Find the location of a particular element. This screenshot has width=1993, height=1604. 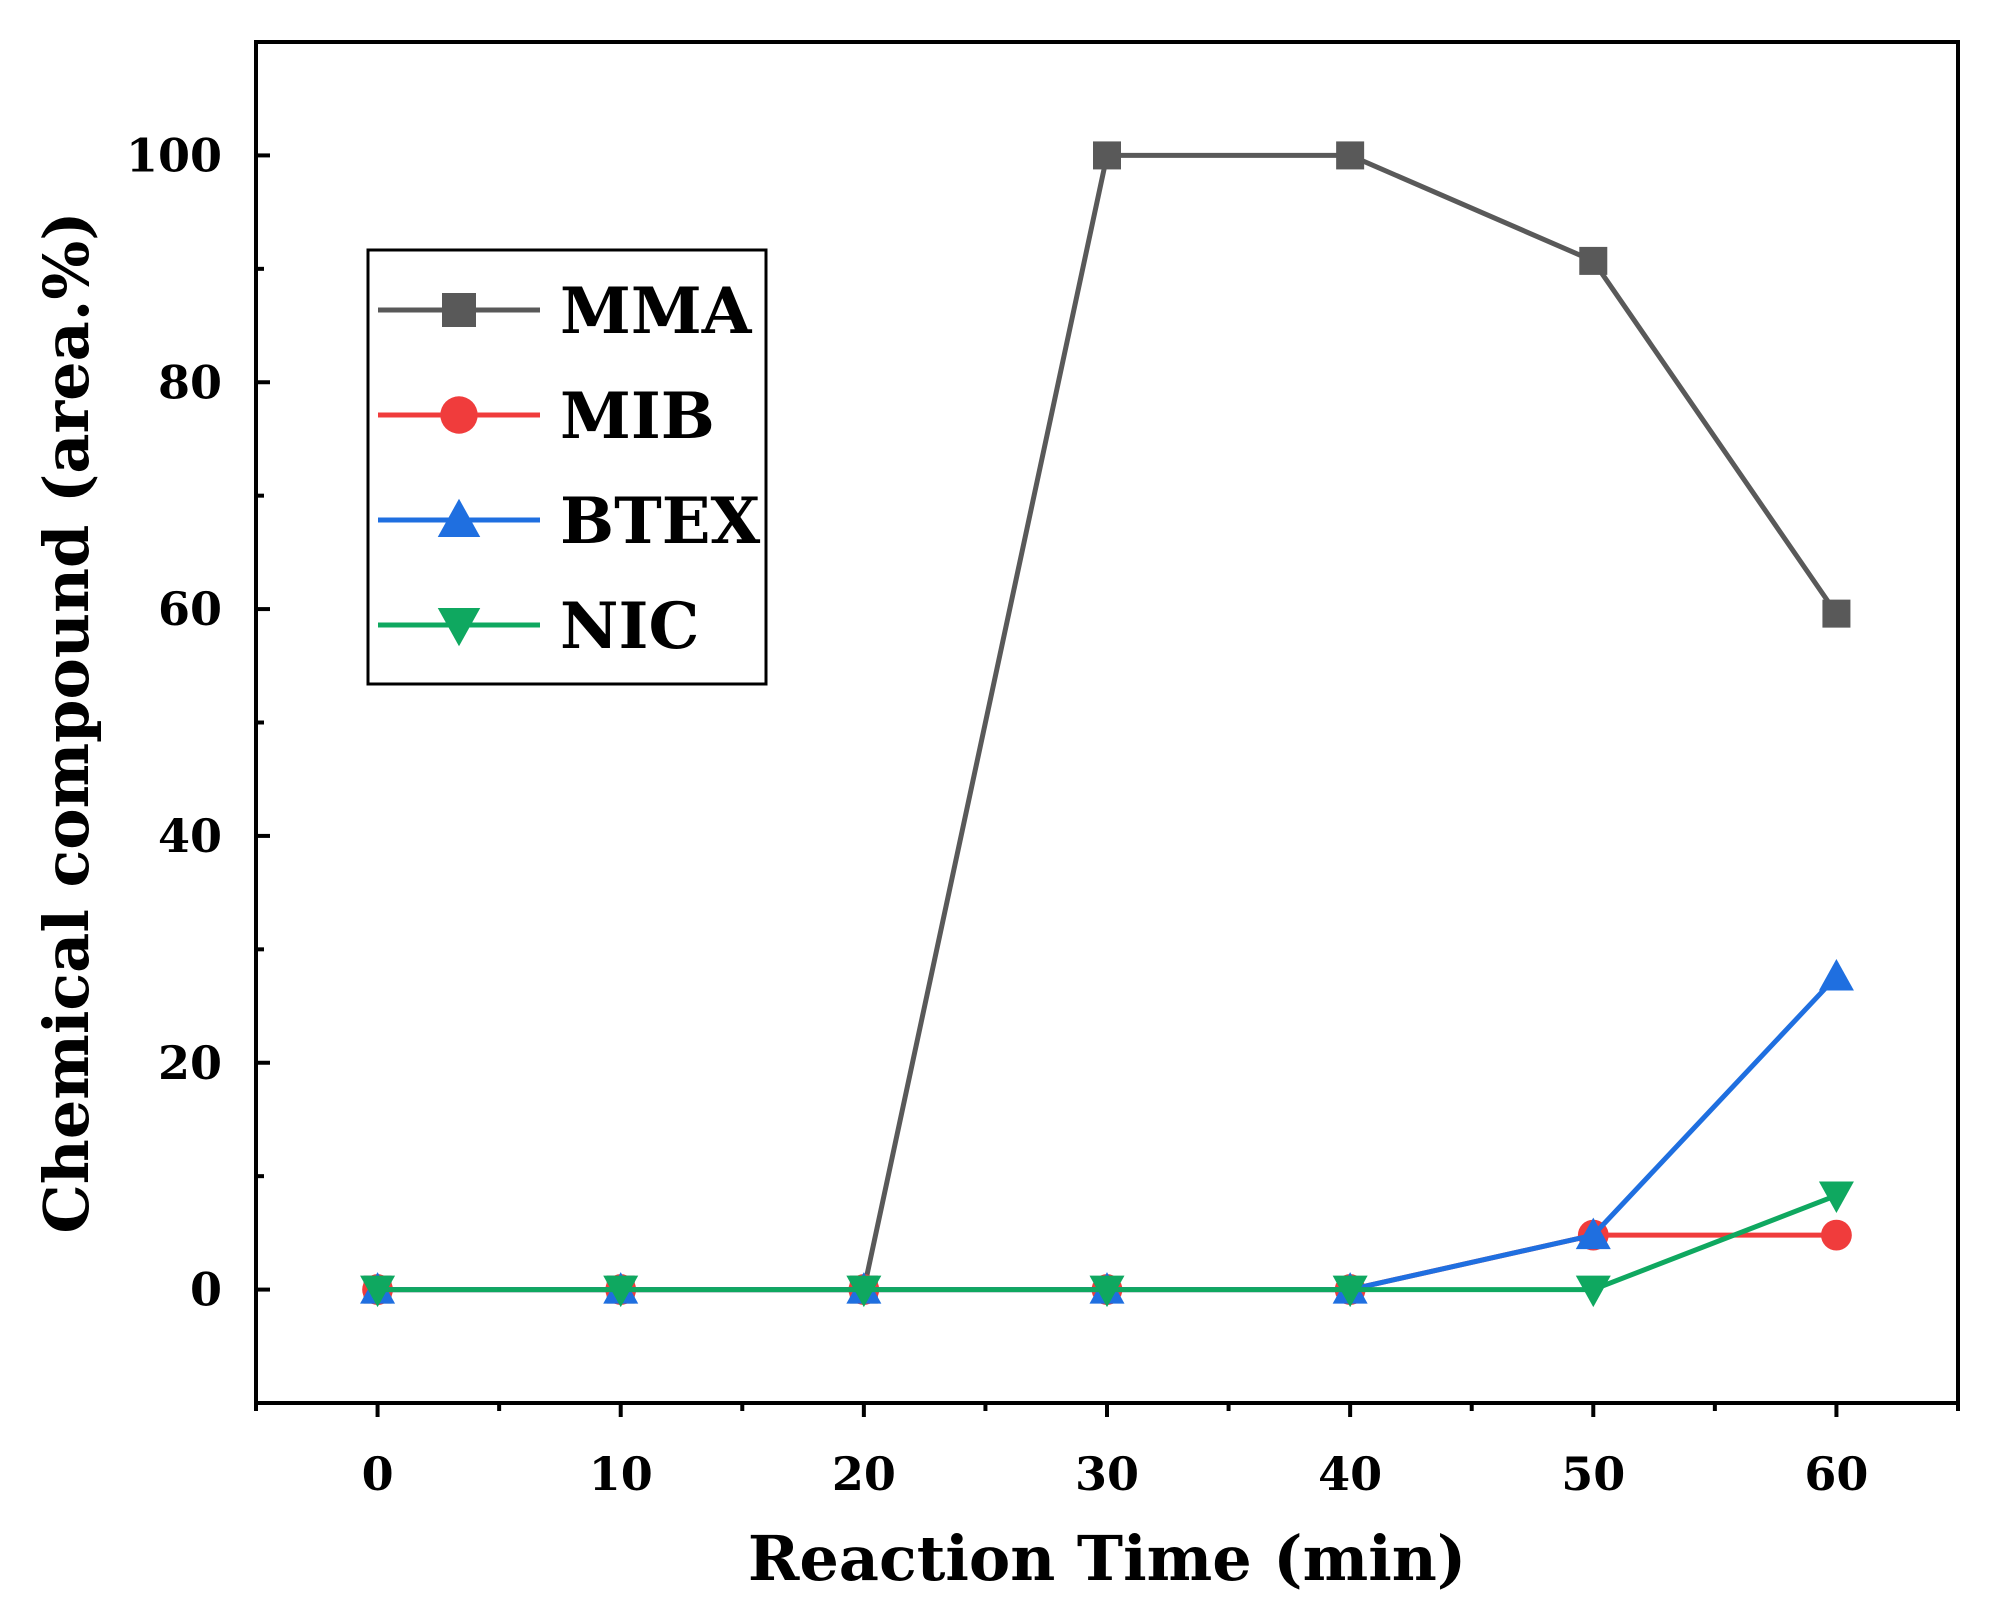

x-axis-ticks: 0 10 20 30 40 50 60 is located at coordinates (1107, 1452).